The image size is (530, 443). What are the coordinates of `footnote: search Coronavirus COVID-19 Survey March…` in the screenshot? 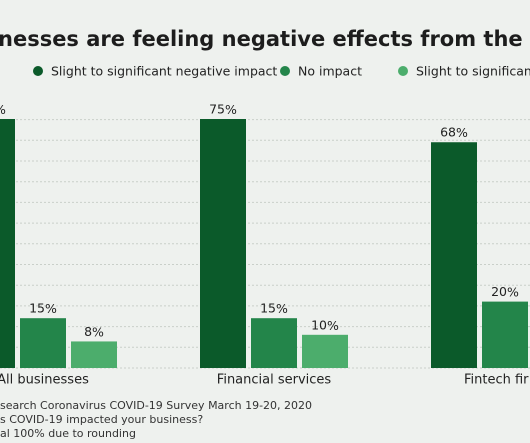 It's located at (156, 405).